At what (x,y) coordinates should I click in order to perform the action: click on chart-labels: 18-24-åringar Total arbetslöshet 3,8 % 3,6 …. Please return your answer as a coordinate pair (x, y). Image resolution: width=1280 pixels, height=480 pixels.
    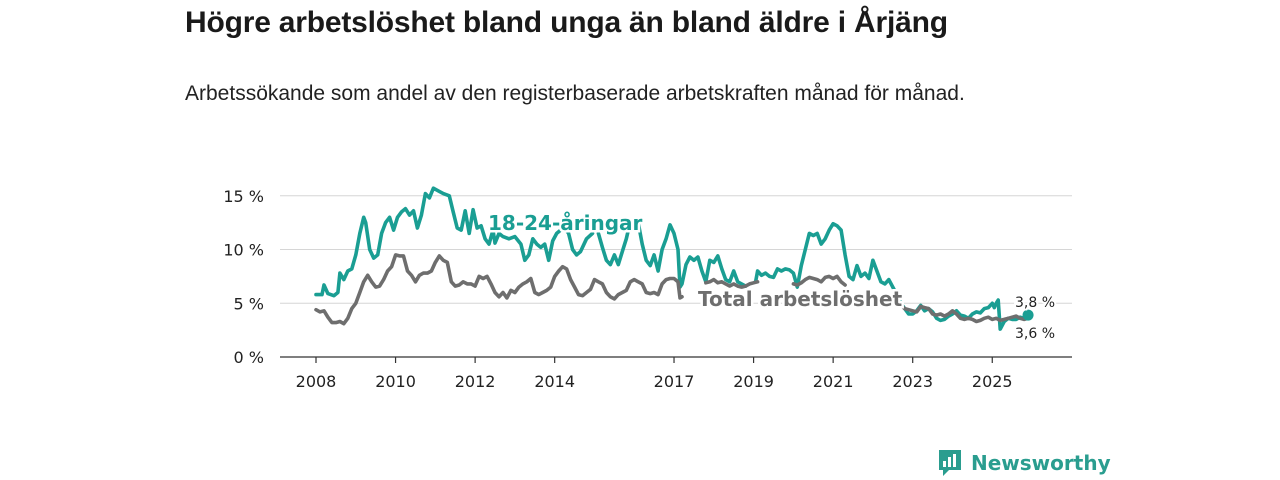
    Looking at the image, I should click on (772, 277).